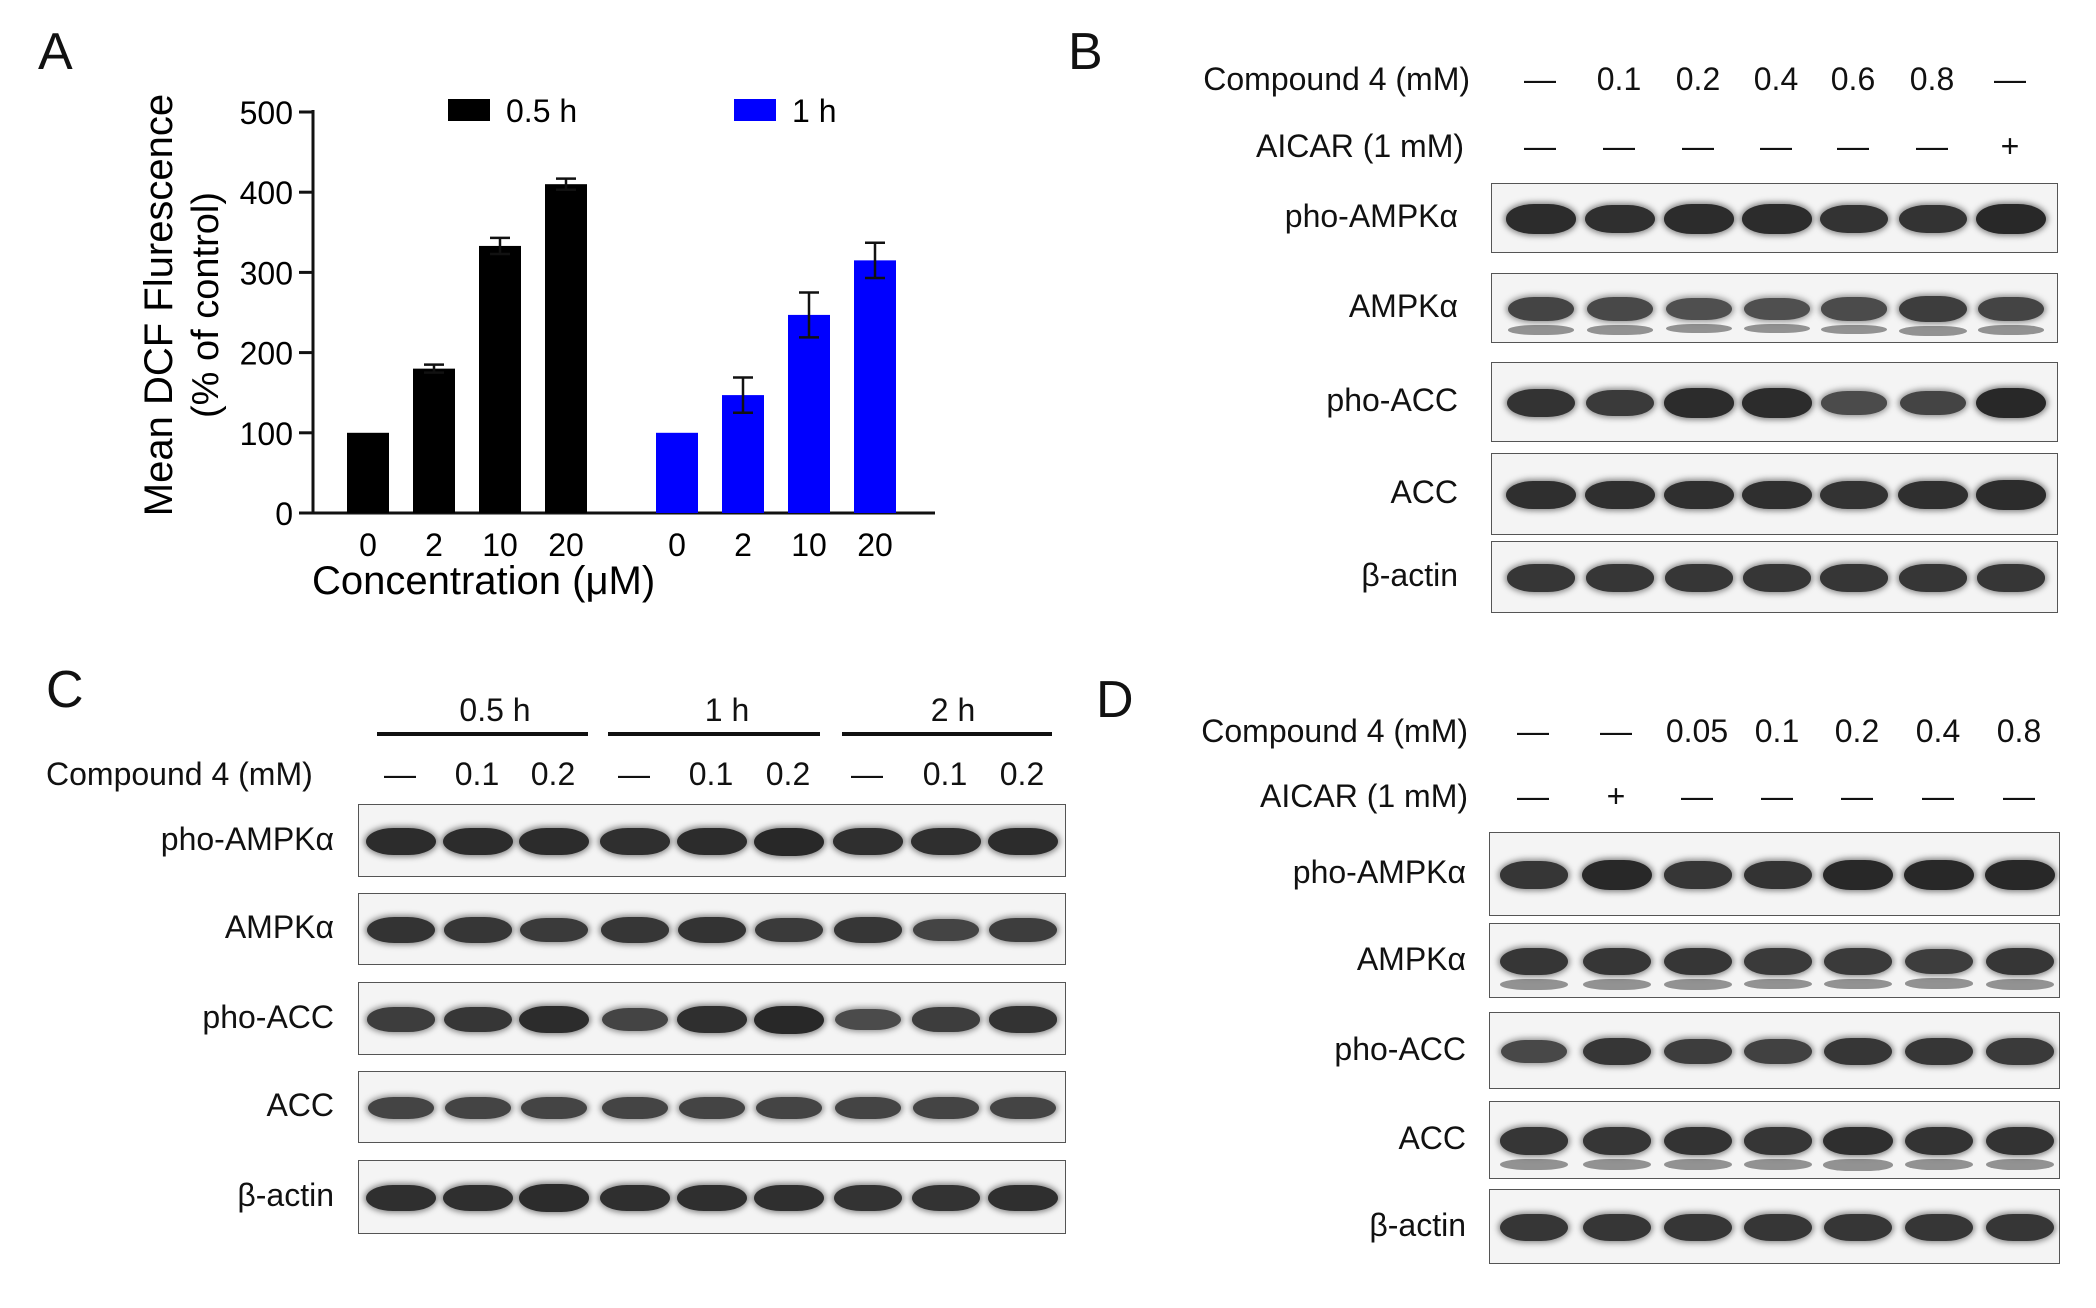  I want to click on lane-label-compound: 0.05, so click(1697, 731).